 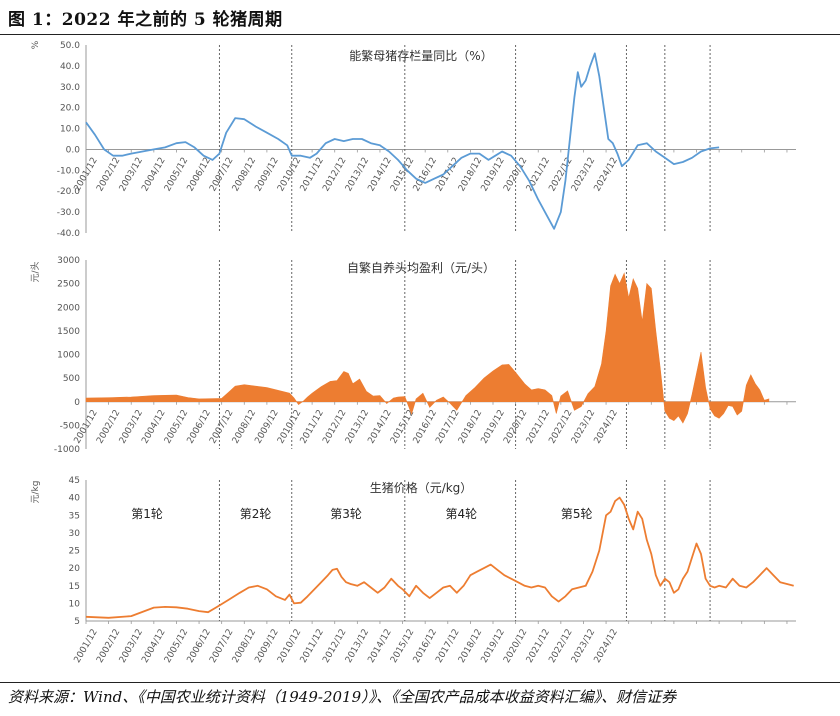 I want to click on y-tick-label-price: 5, so click(x=77, y=622).